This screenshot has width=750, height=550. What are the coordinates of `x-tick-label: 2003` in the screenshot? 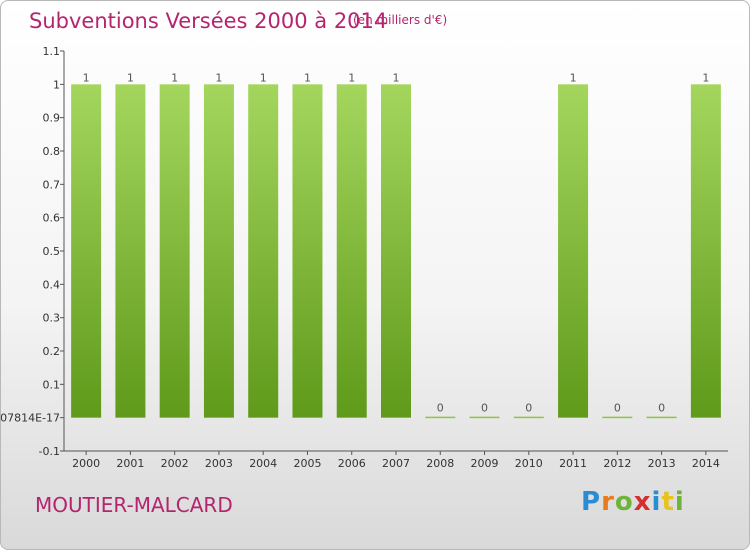 It's located at (219, 463).